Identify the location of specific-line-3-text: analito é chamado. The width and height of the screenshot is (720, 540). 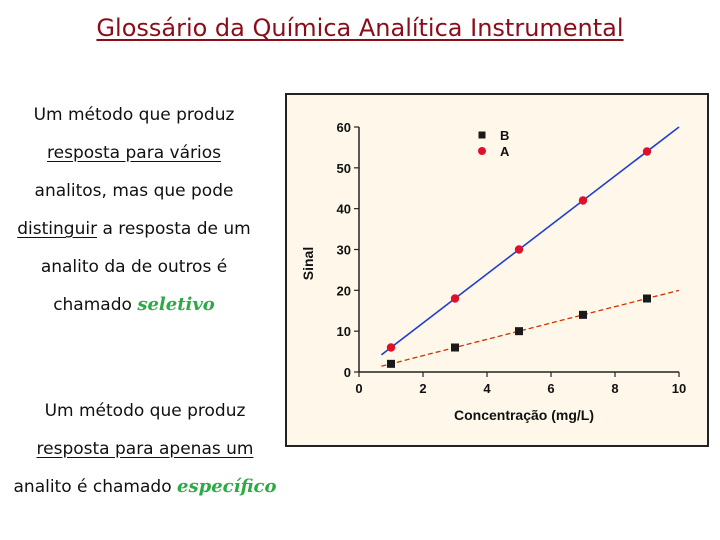
(95, 487).